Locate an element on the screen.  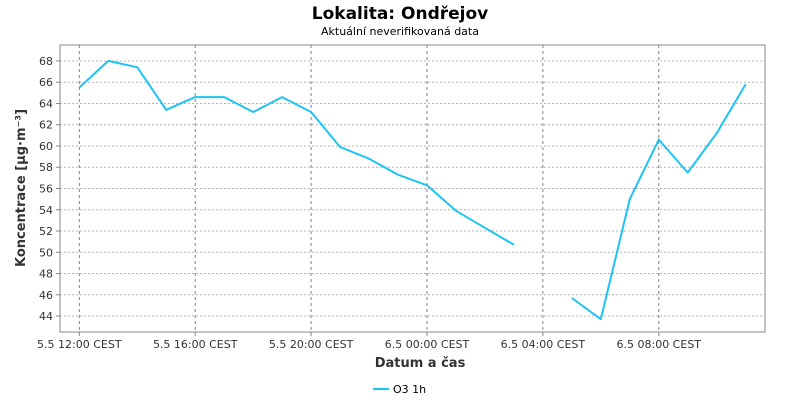
y-tick-label: 62 is located at coordinates (46, 125).